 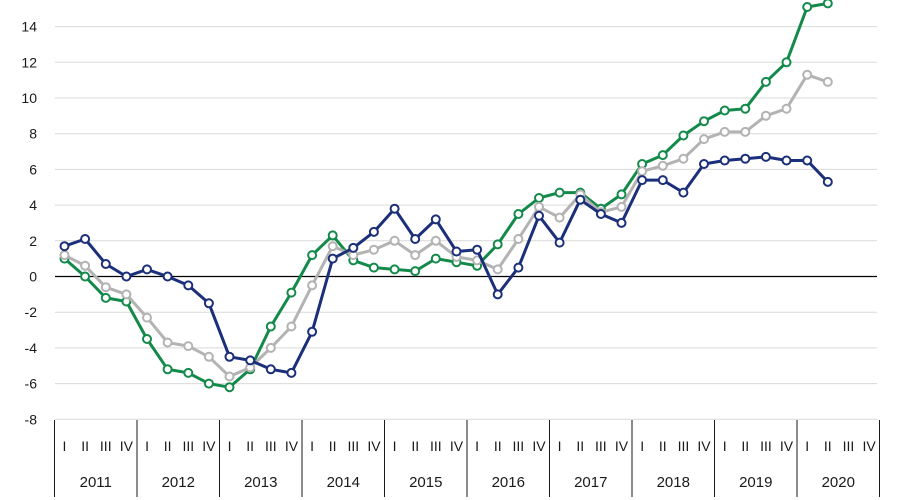 I want to click on y-tick-label: 8, so click(x=33, y=134).